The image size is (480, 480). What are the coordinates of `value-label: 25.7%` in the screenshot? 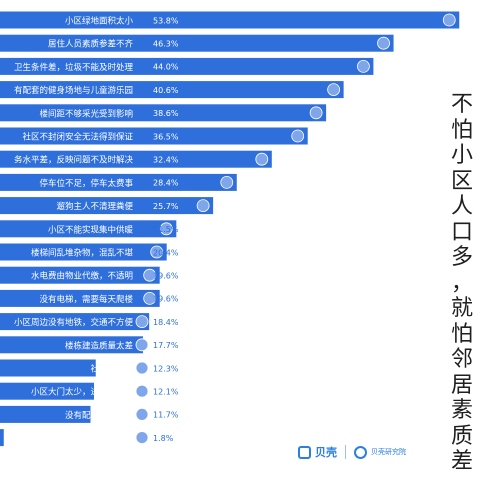 It's located at (166, 206).